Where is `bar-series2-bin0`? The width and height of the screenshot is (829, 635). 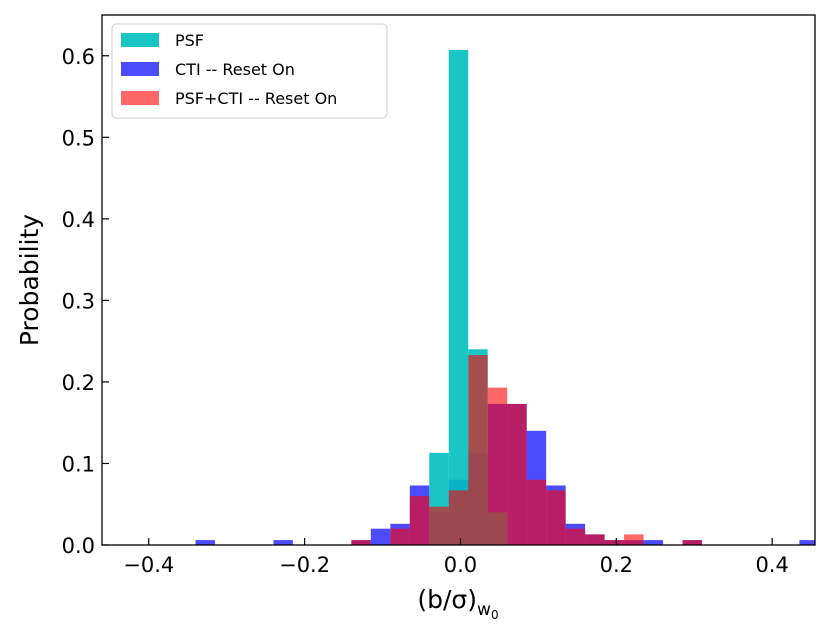 bar-series2-bin0 is located at coordinates (361, 542).